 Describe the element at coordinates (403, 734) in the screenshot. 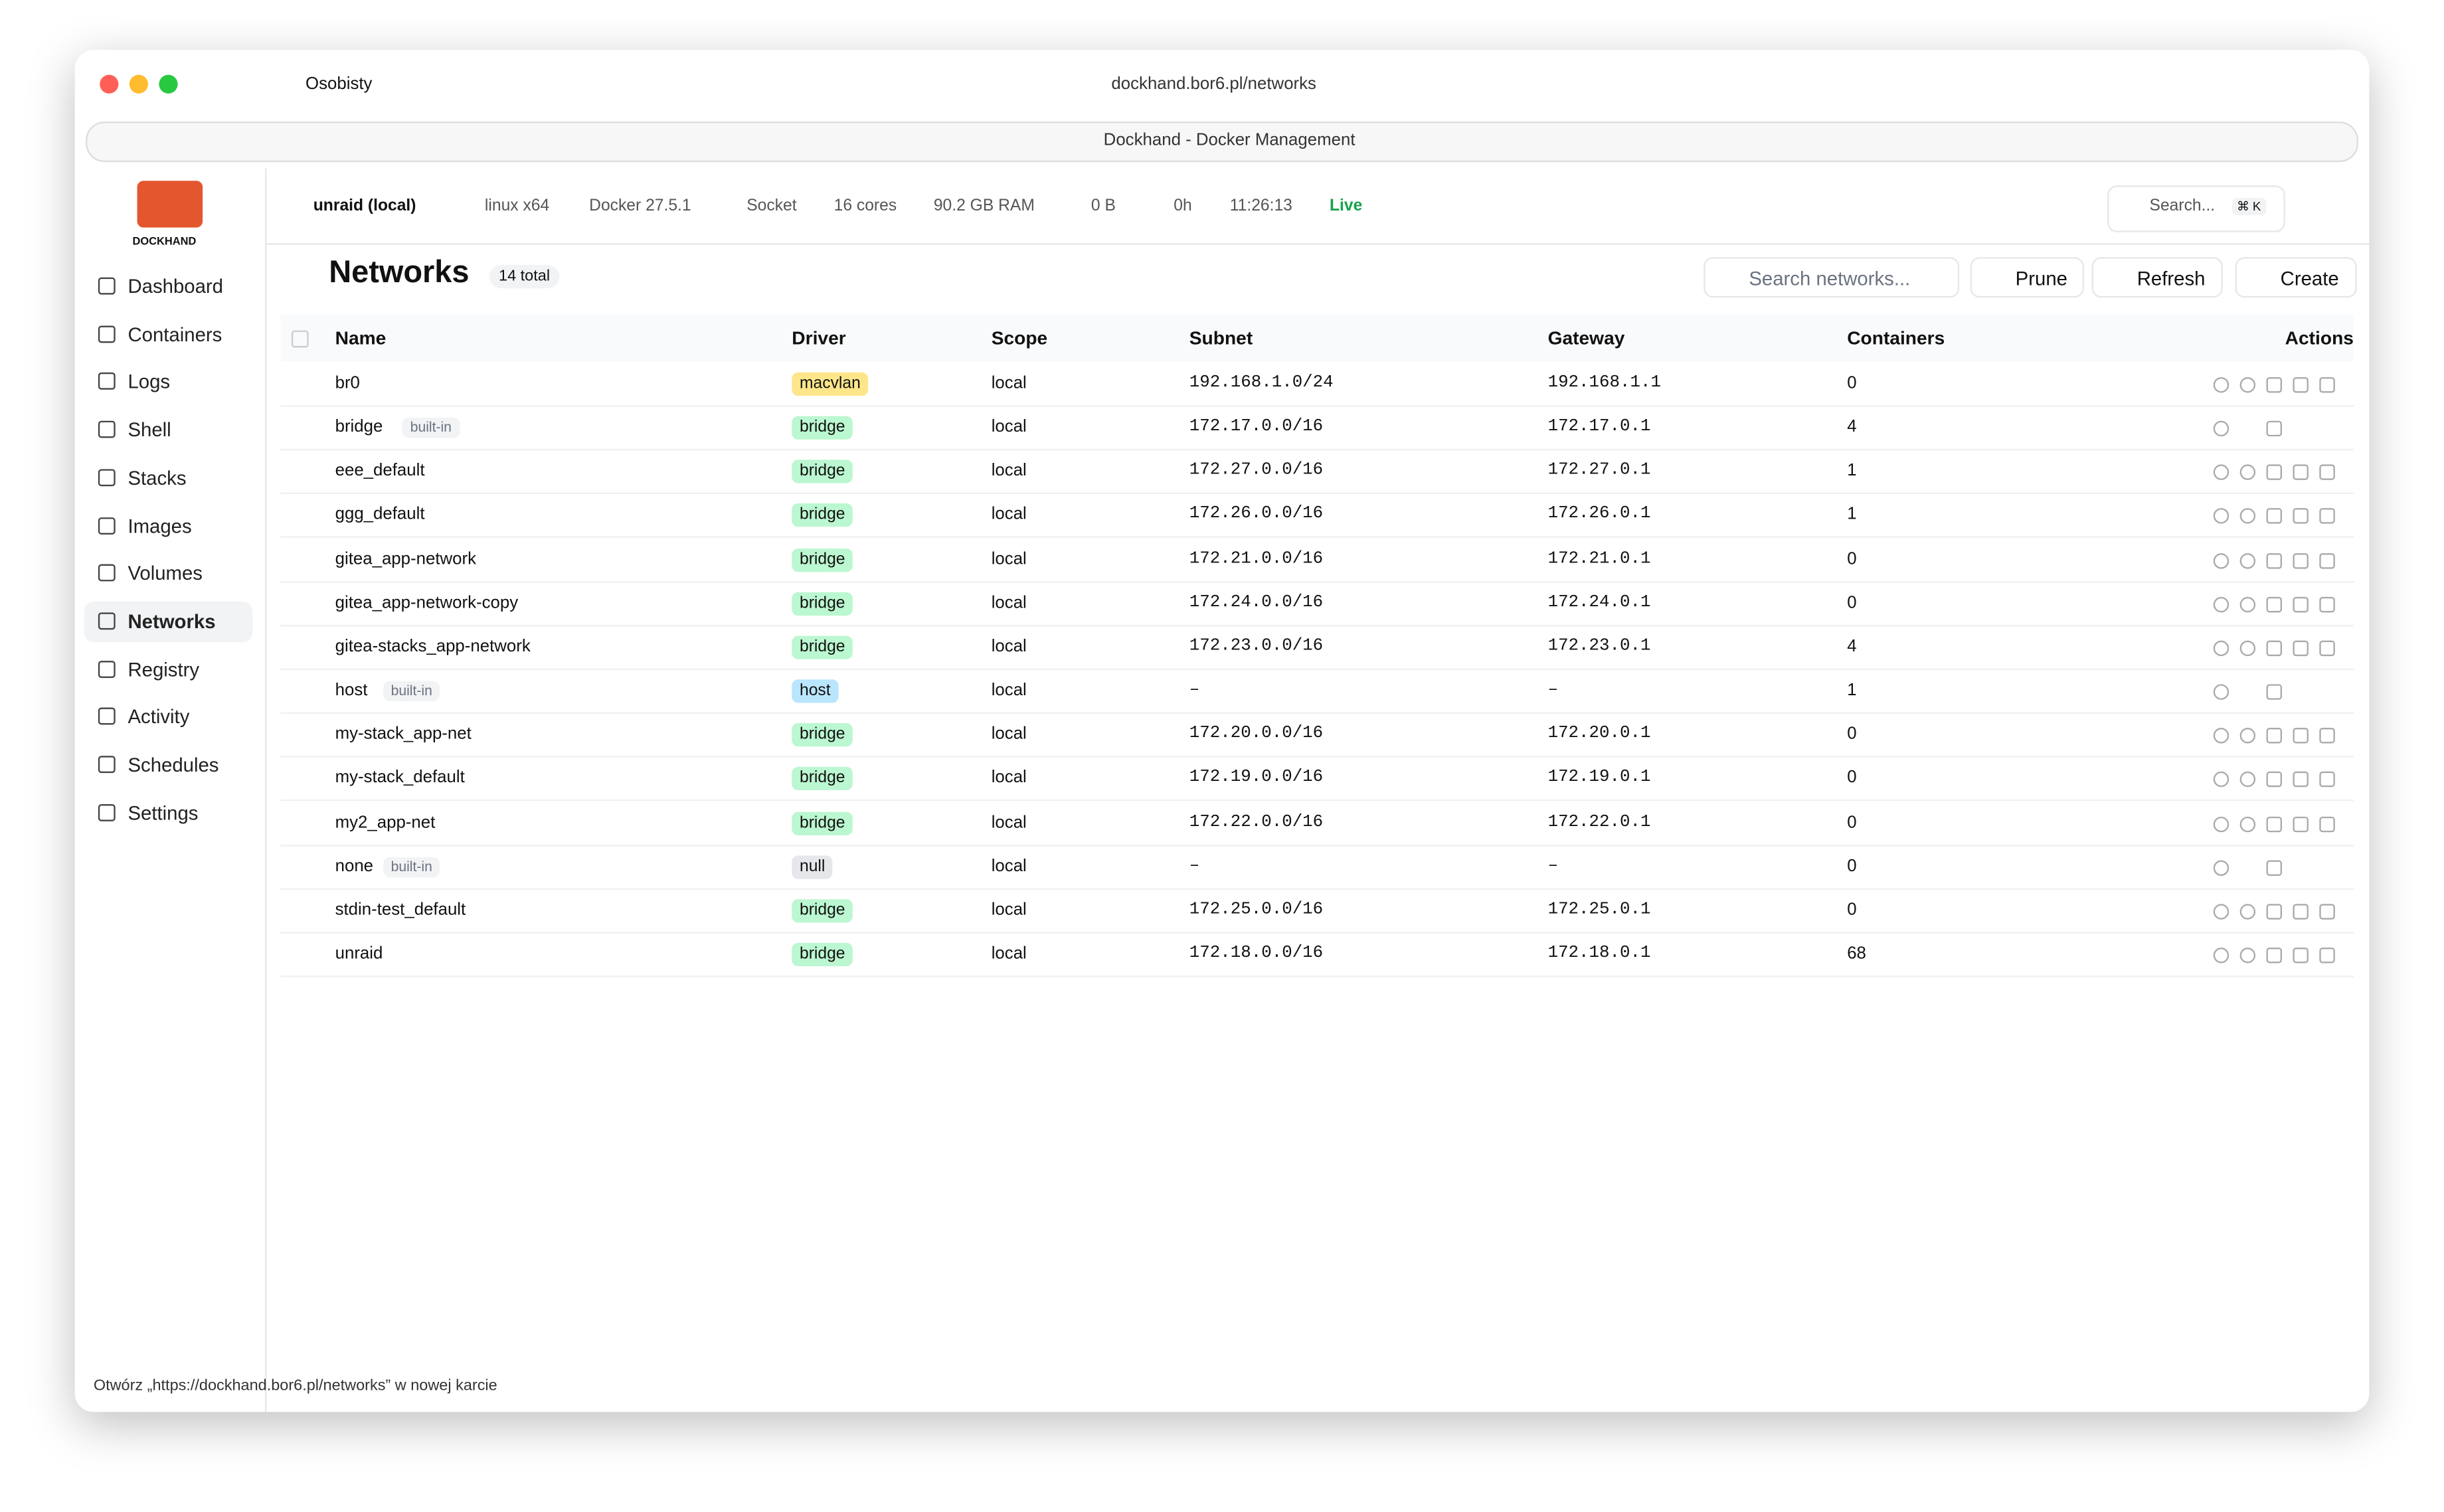

I see `network-name: my-stack_app-net` at that location.